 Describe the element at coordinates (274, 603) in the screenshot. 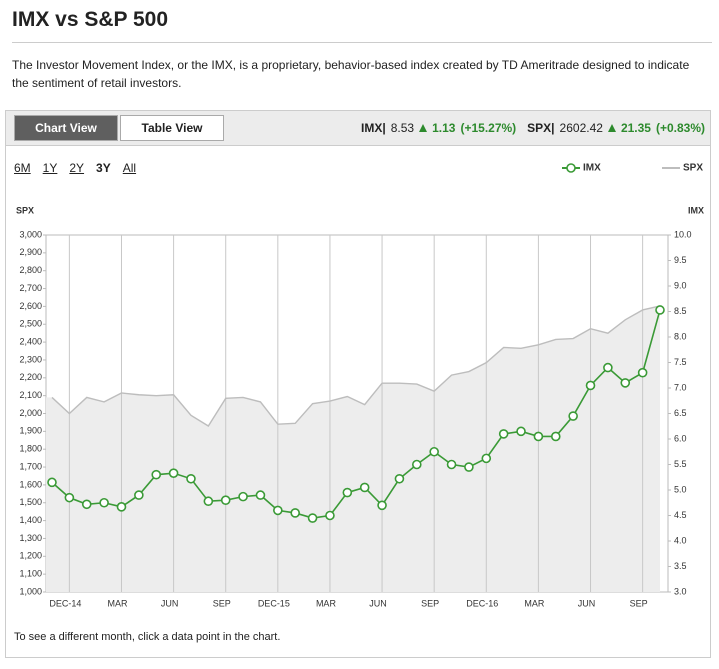

I see `x-tick-label: DEC-15` at that location.